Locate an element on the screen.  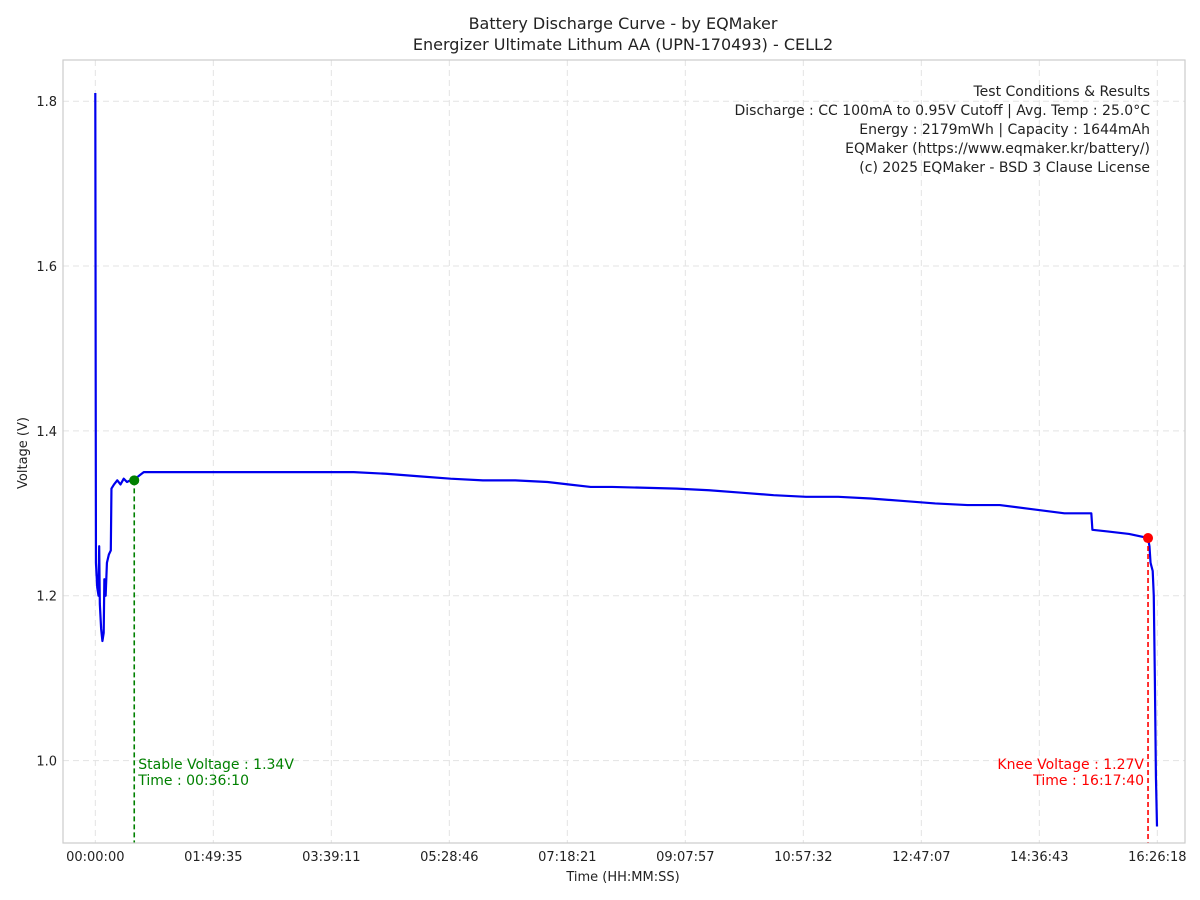
y-tick-label: 1.6 is located at coordinates (46, 267).